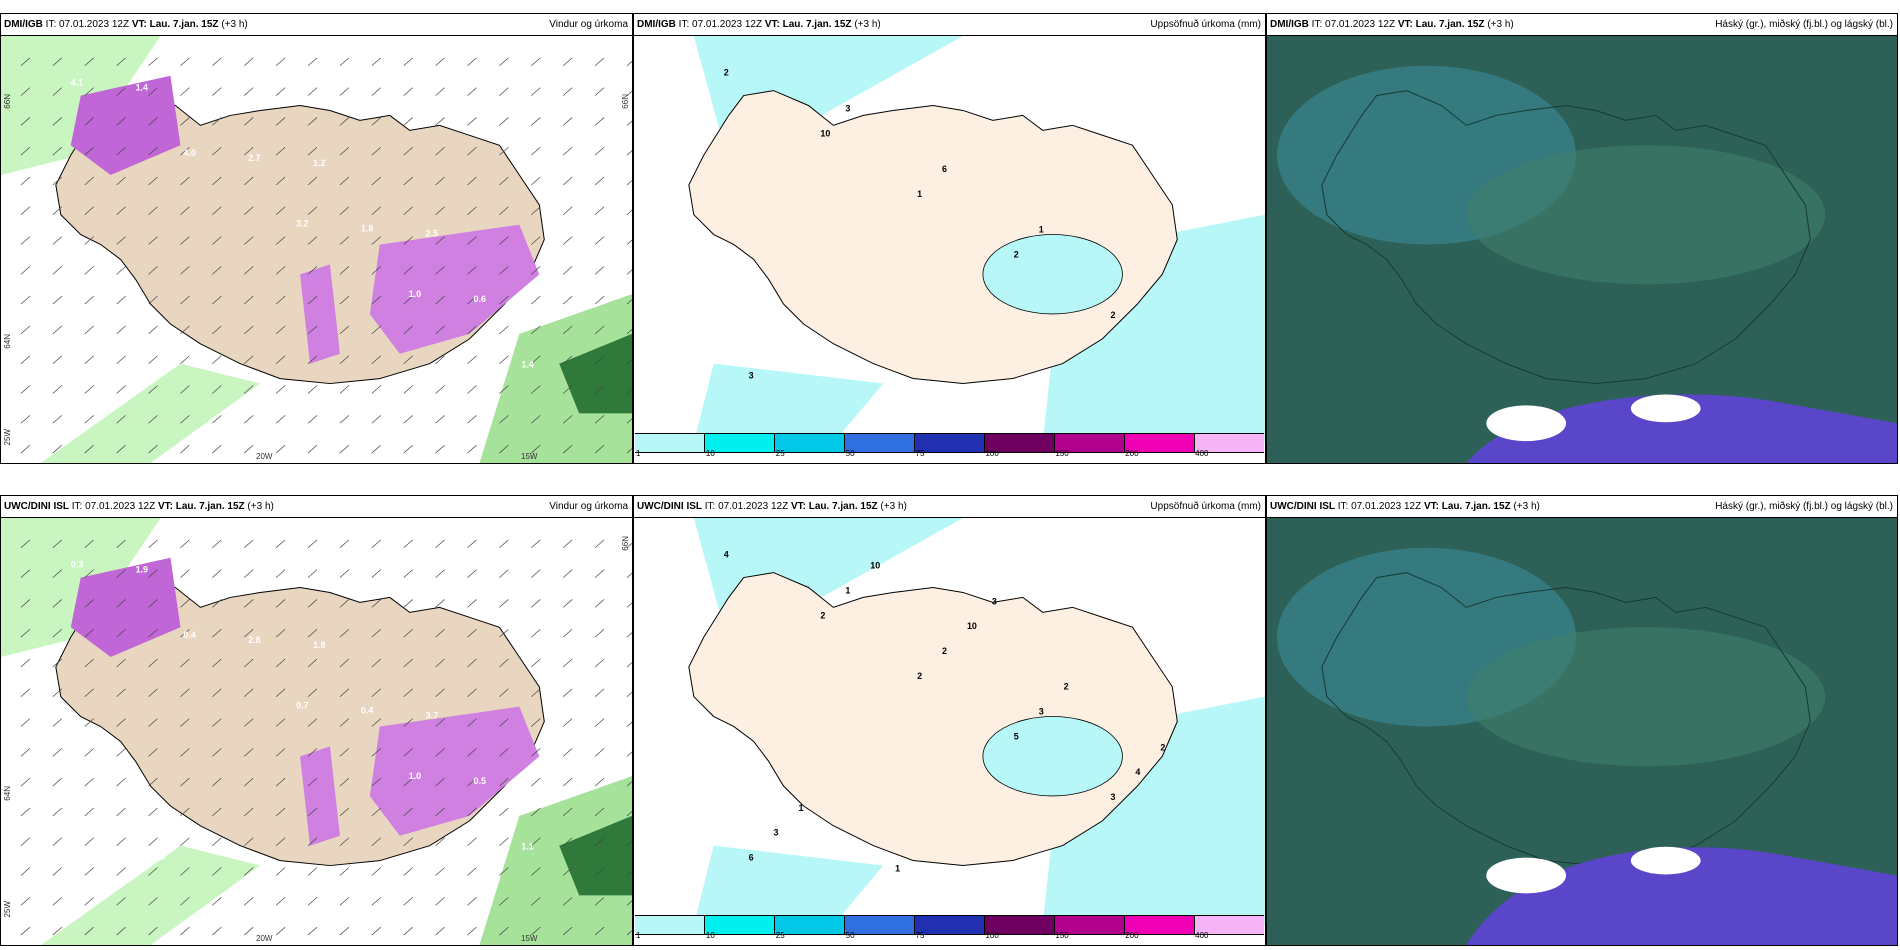 This screenshot has height=950, width=1900. What do you see at coordinates (949, 239) in the screenshot?
I see `map-canvas: 2 10 1 2 2 3 3 6 1` at bounding box center [949, 239].